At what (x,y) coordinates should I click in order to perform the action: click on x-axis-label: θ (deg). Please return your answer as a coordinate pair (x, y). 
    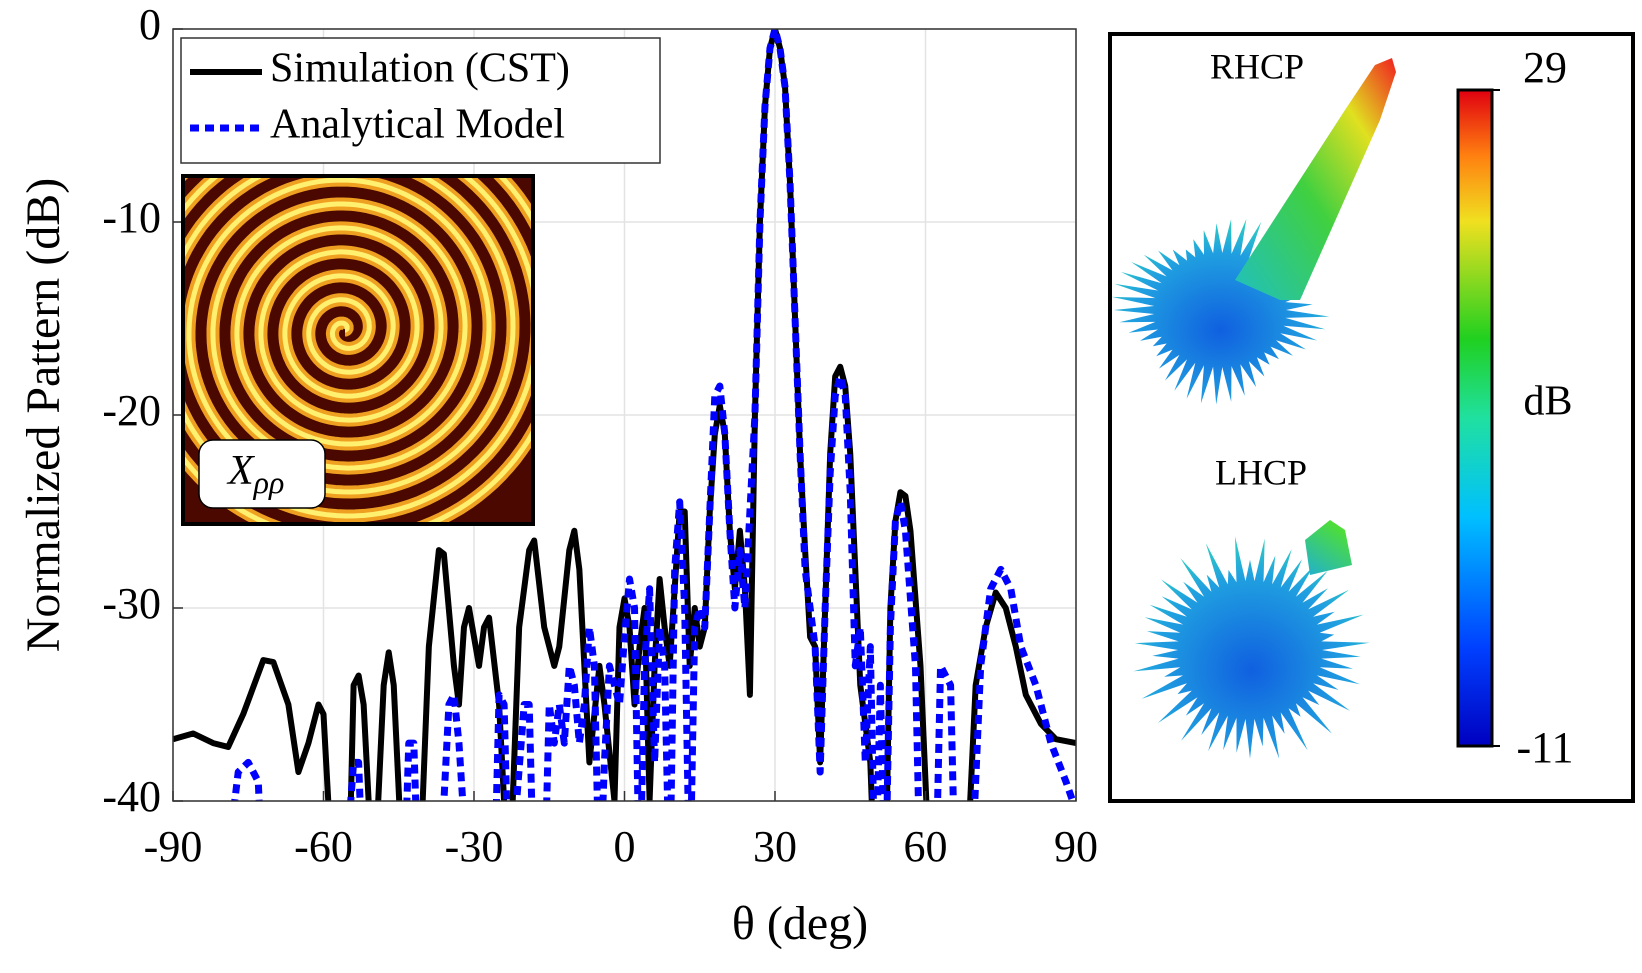
    Looking at the image, I should click on (800, 923).